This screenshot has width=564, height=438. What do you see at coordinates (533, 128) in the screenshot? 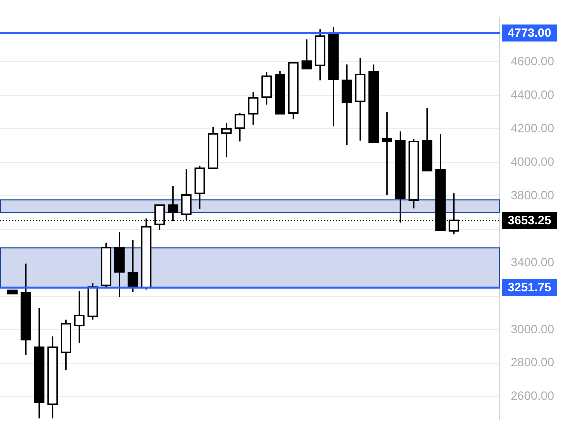
I see `y-tick-label: 4200.00` at bounding box center [533, 128].